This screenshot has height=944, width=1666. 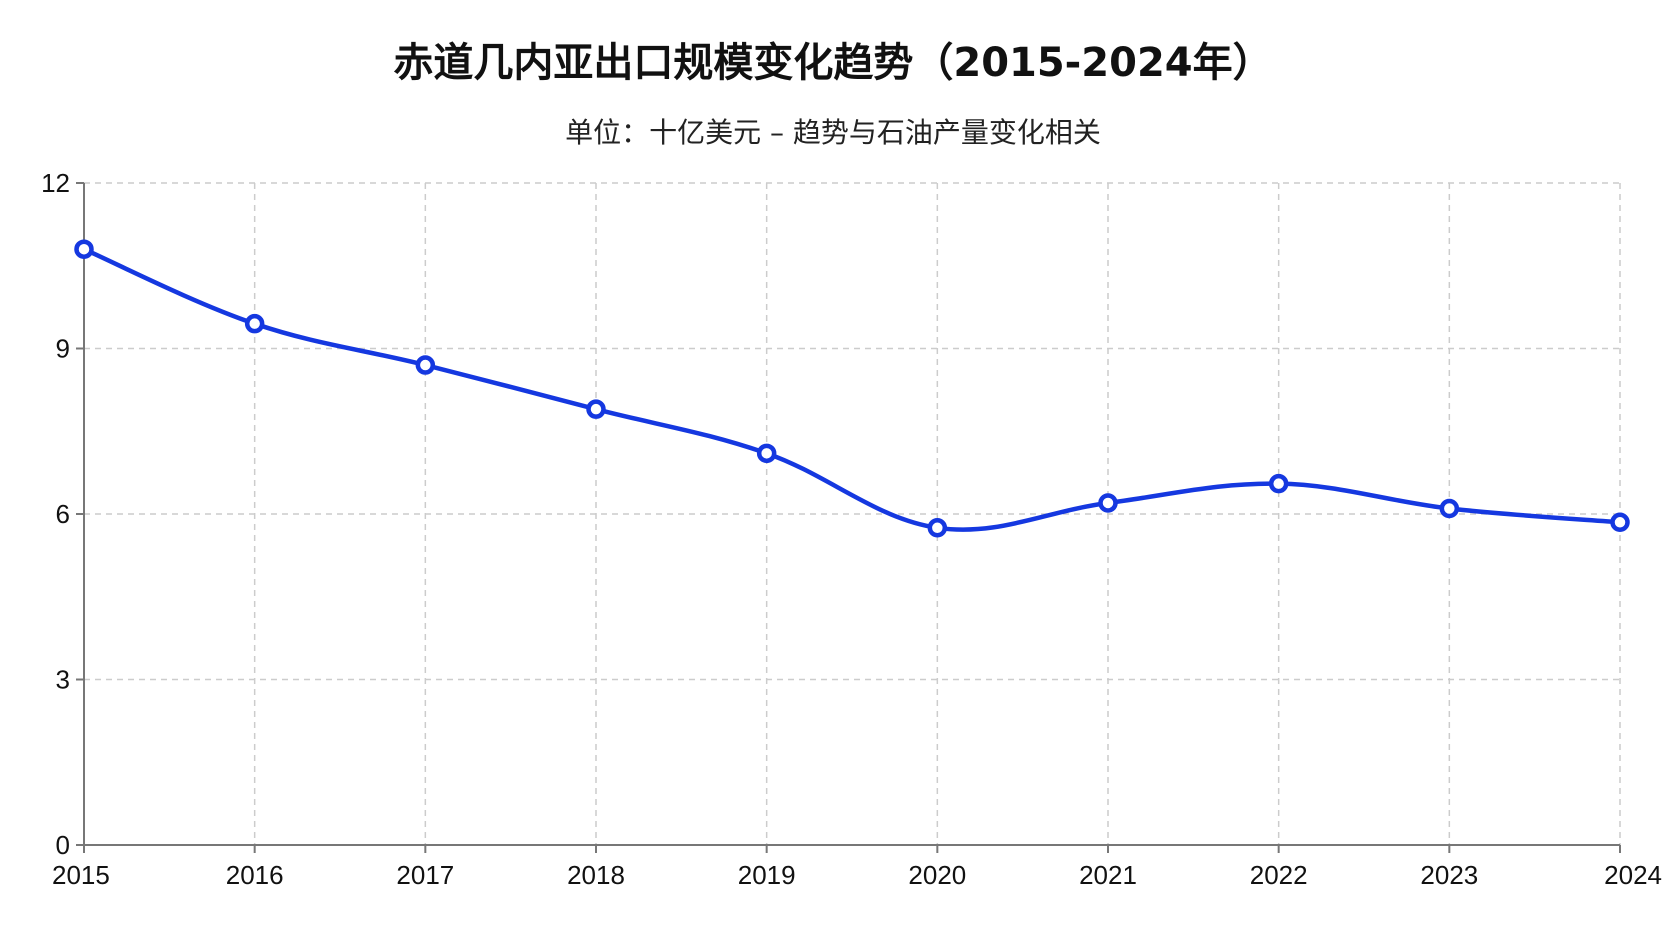 What do you see at coordinates (766, 453) in the screenshot?
I see `data-point-2019` at bounding box center [766, 453].